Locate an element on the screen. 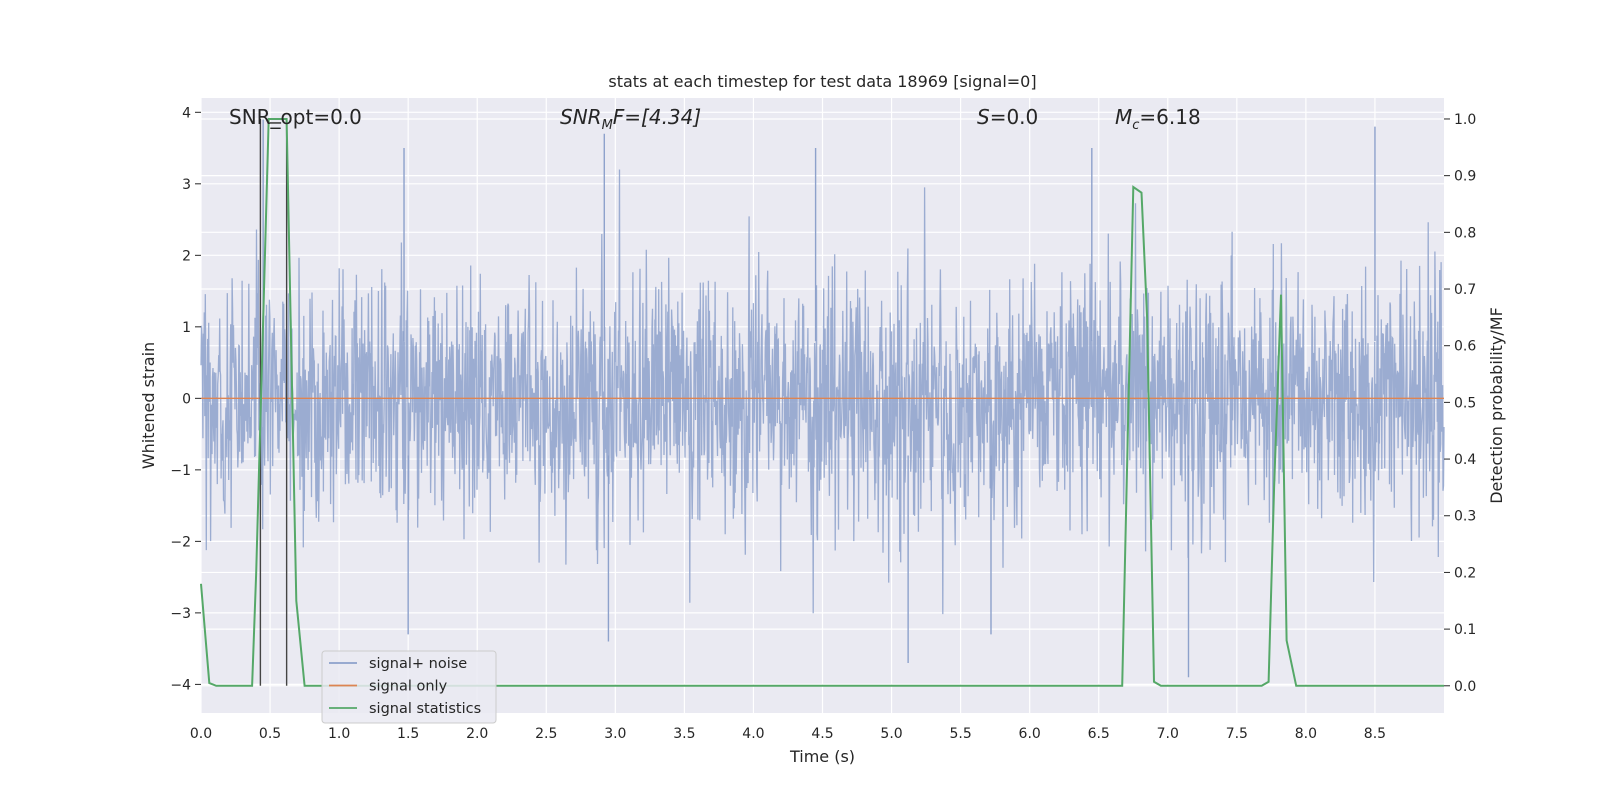 The height and width of the screenshot is (800, 1600). annotation-snr-mf-subscript: M is located at coordinates (607, 125).